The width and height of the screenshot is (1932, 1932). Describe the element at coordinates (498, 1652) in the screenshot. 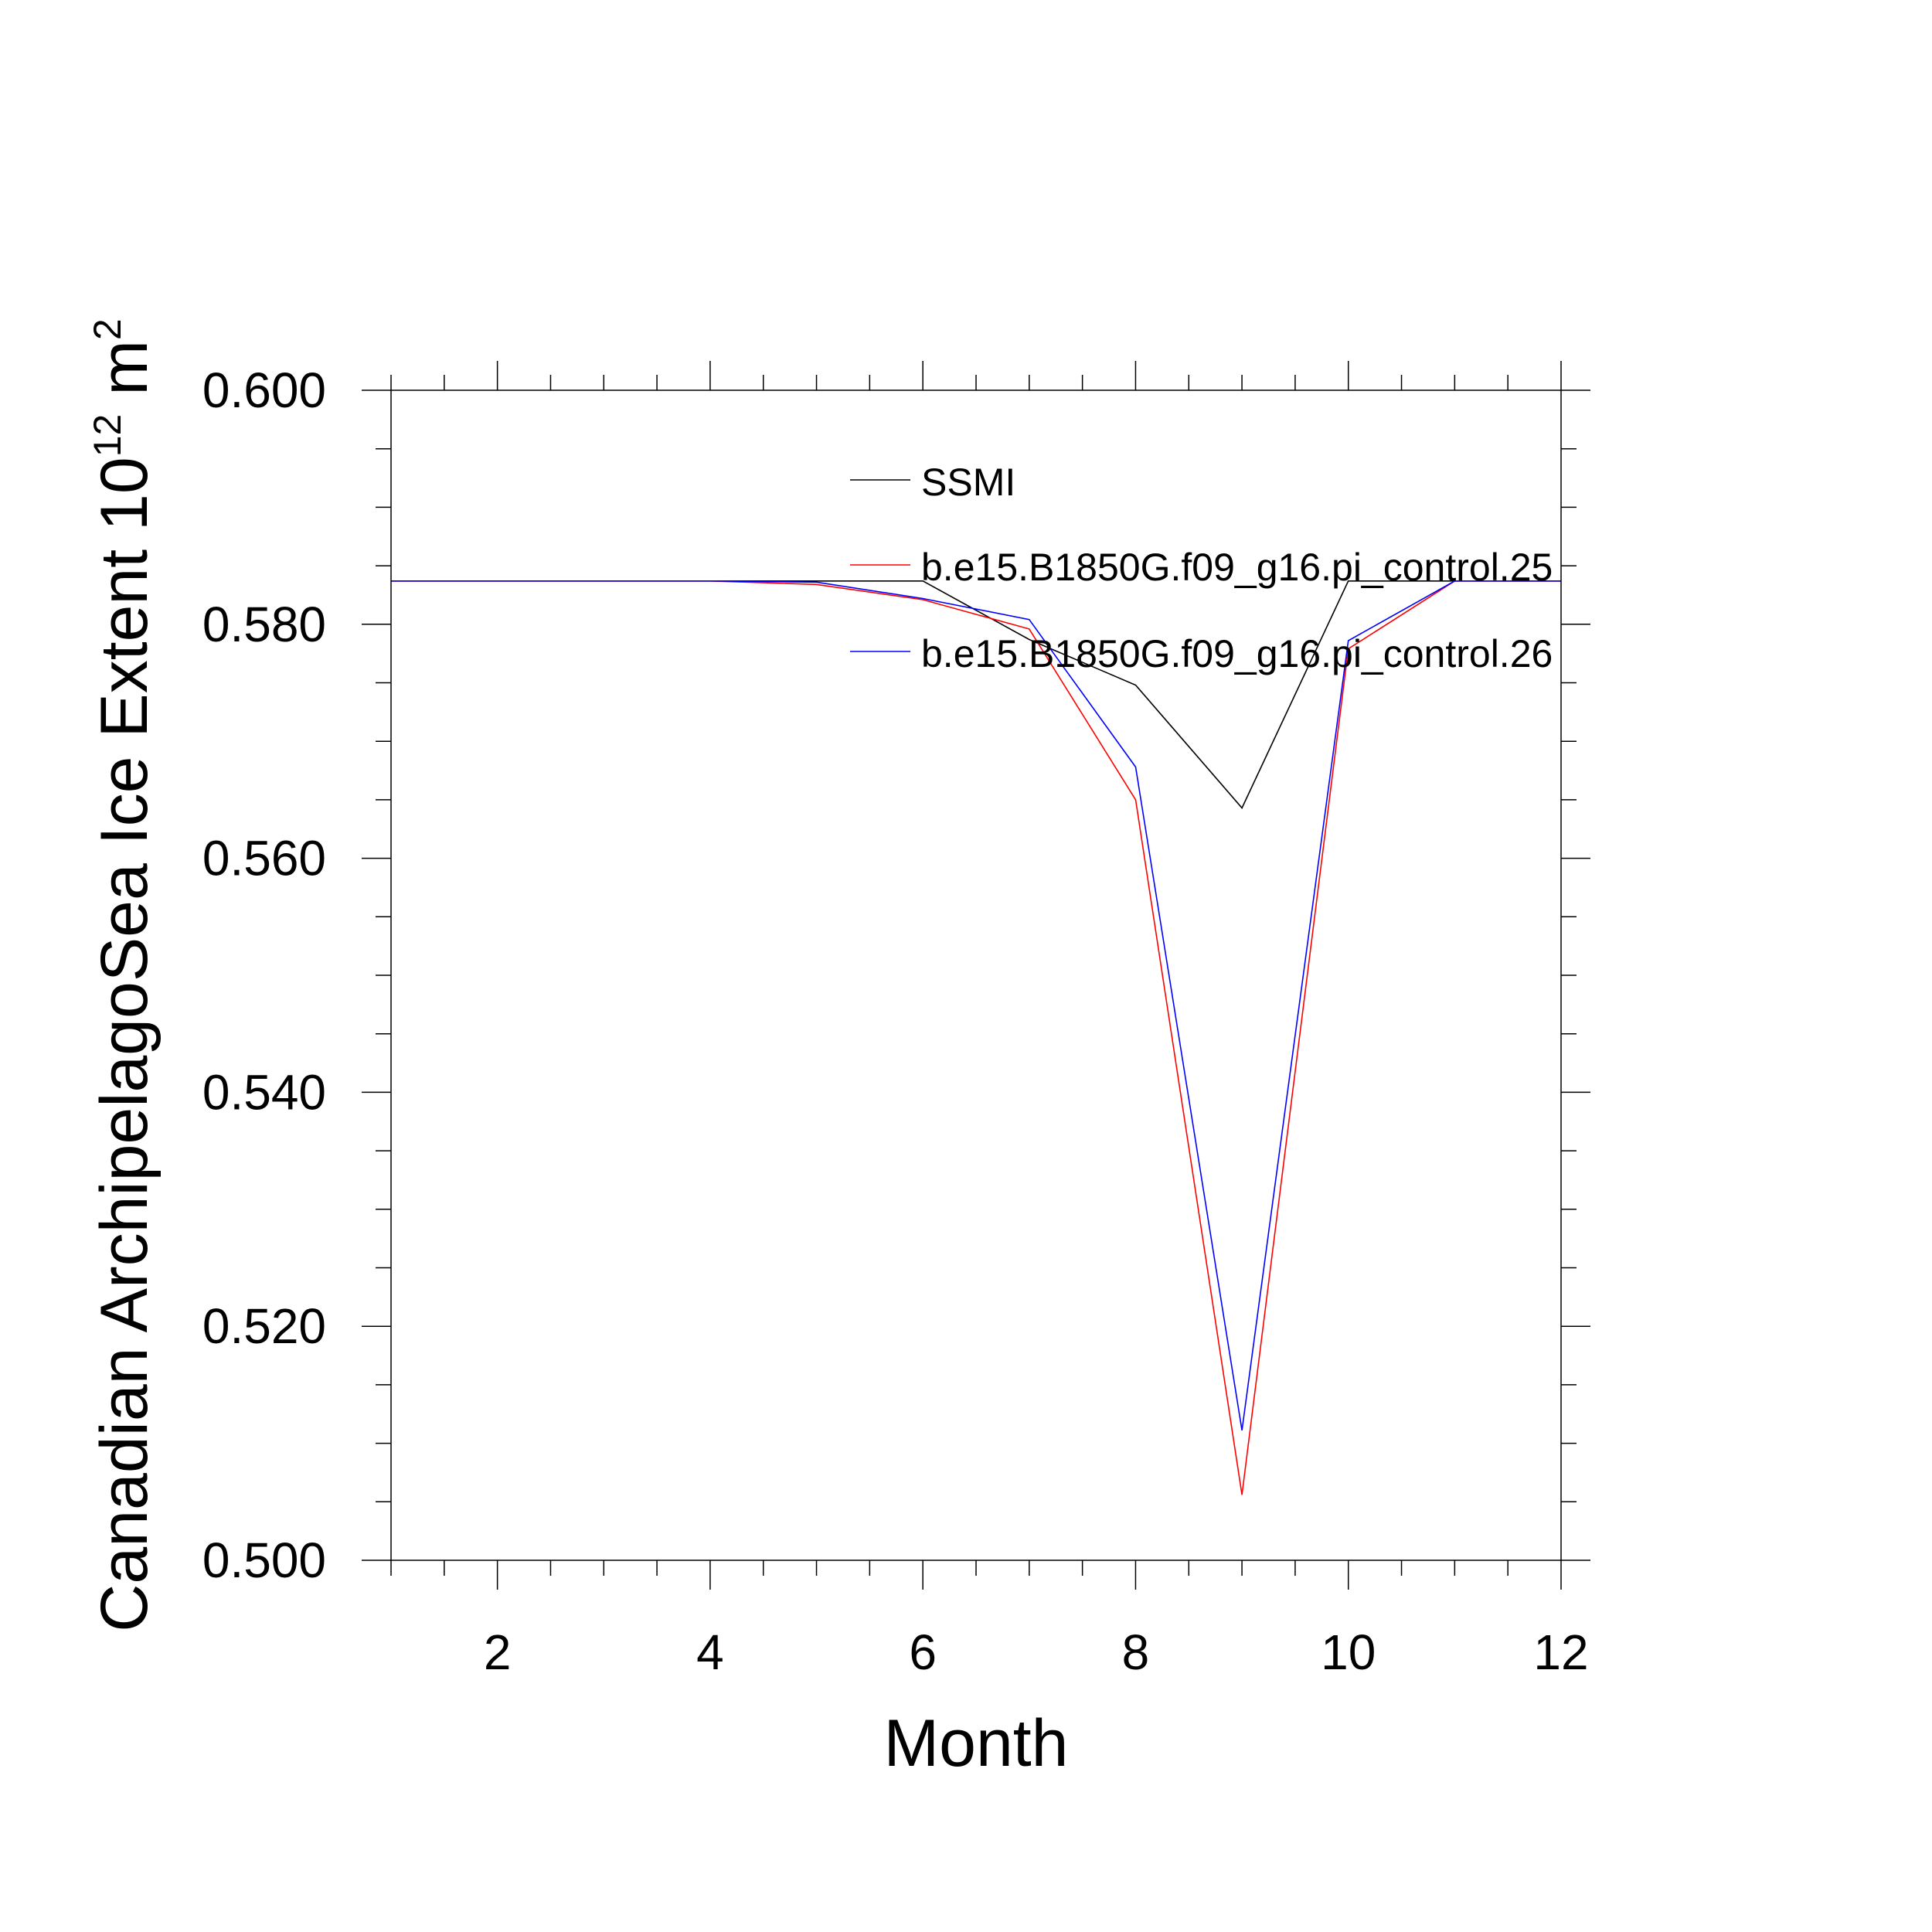

I see `x-tick-label: 2` at that location.